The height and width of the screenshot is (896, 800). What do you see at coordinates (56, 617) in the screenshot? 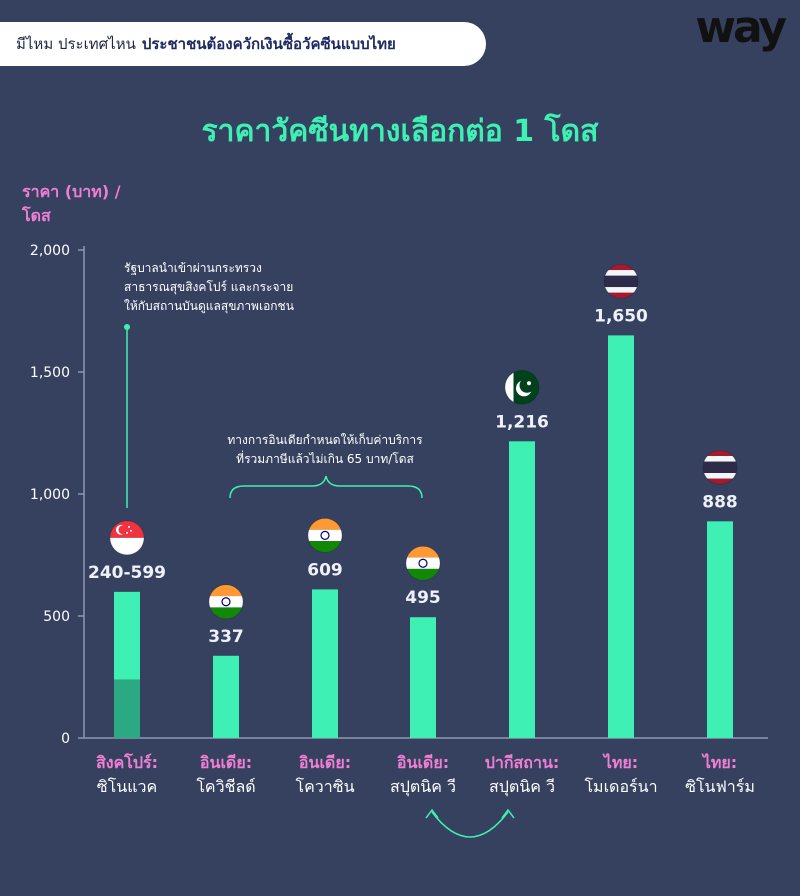
I see `y-tick-label: 500` at bounding box center [56, 617].